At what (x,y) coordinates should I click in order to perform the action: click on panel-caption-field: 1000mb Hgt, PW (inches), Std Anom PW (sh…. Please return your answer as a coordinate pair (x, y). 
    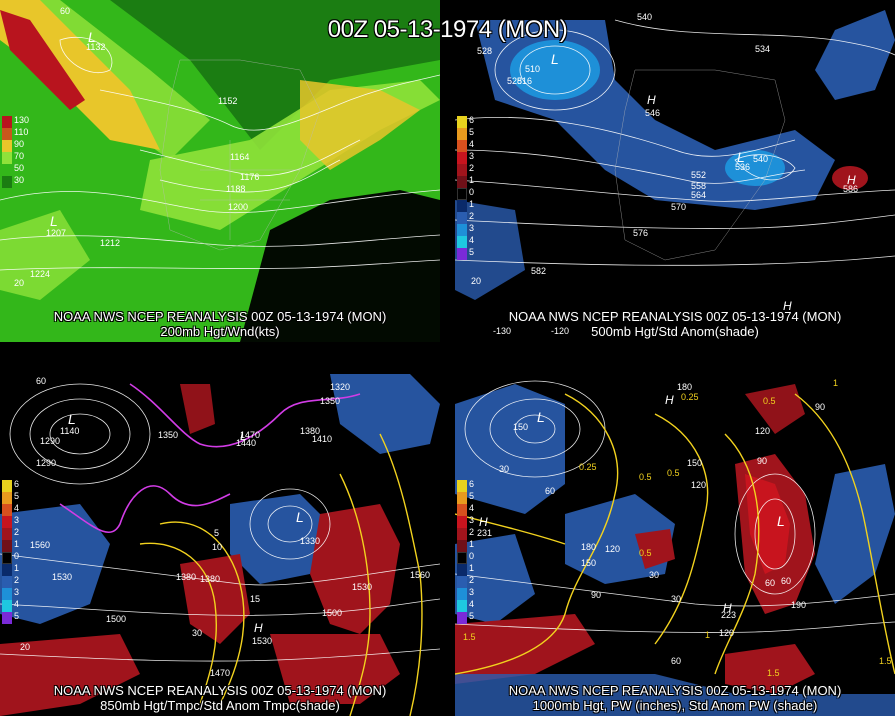
    Looking at the image, I should click on (675, 705).